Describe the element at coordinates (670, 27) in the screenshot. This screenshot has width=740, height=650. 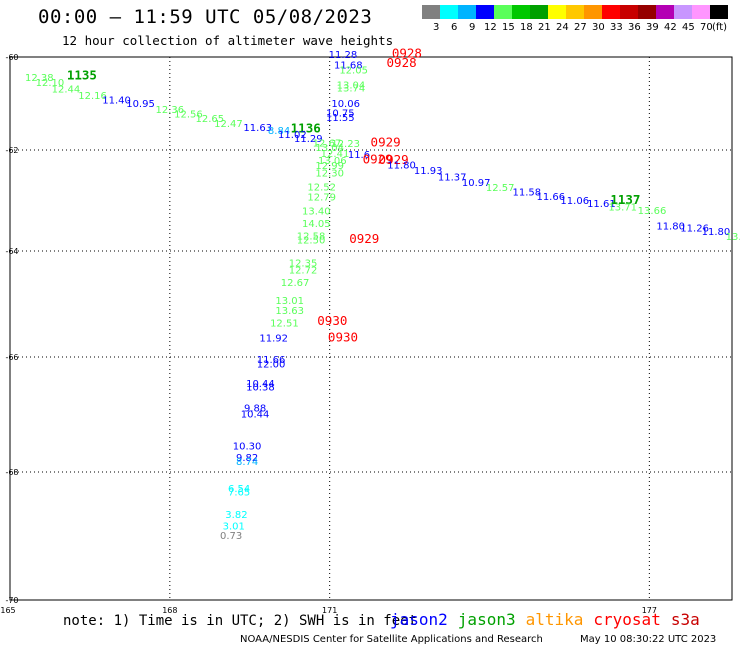
I see `scale-tick-label: 42` at that location.